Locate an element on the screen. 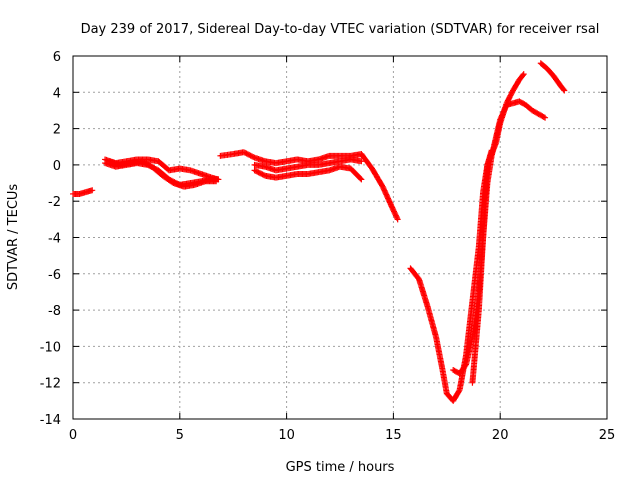 This screenshot has height=480, width=640. x-tick-label: 5 is located at coordinates (180, 435).